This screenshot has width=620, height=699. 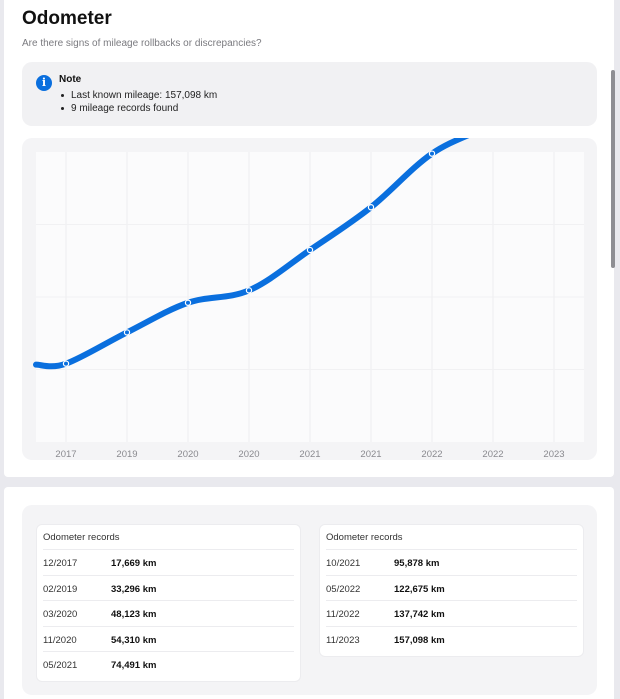 What do you see at coordinates (134, 640) in the screenshot?
I see `record-mileage: 54,310 km` at bounding box center [134, 640].